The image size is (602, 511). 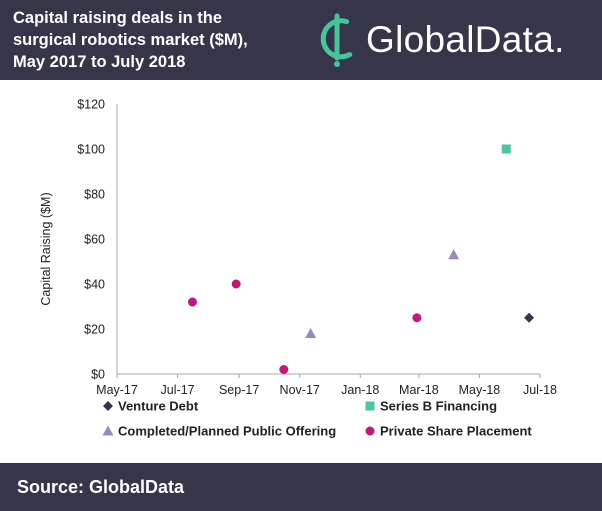 What do you see at coordinates (91, 105) in the screenshot?
I see `y-tick-label: $120` at bounding box center [91, 105].